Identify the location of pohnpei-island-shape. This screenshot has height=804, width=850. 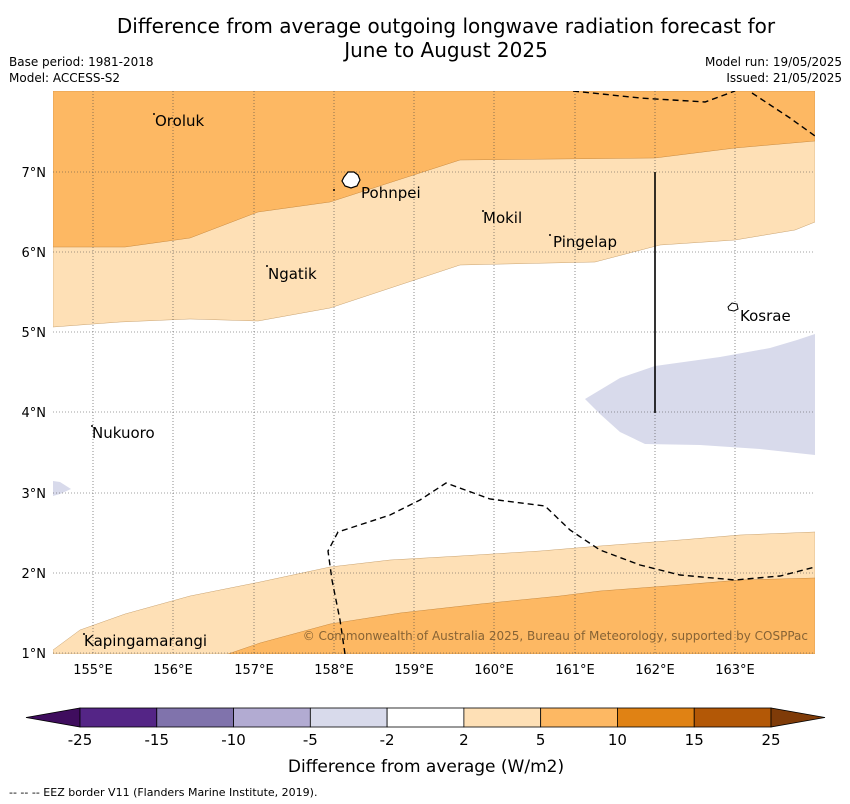
(351, 180).